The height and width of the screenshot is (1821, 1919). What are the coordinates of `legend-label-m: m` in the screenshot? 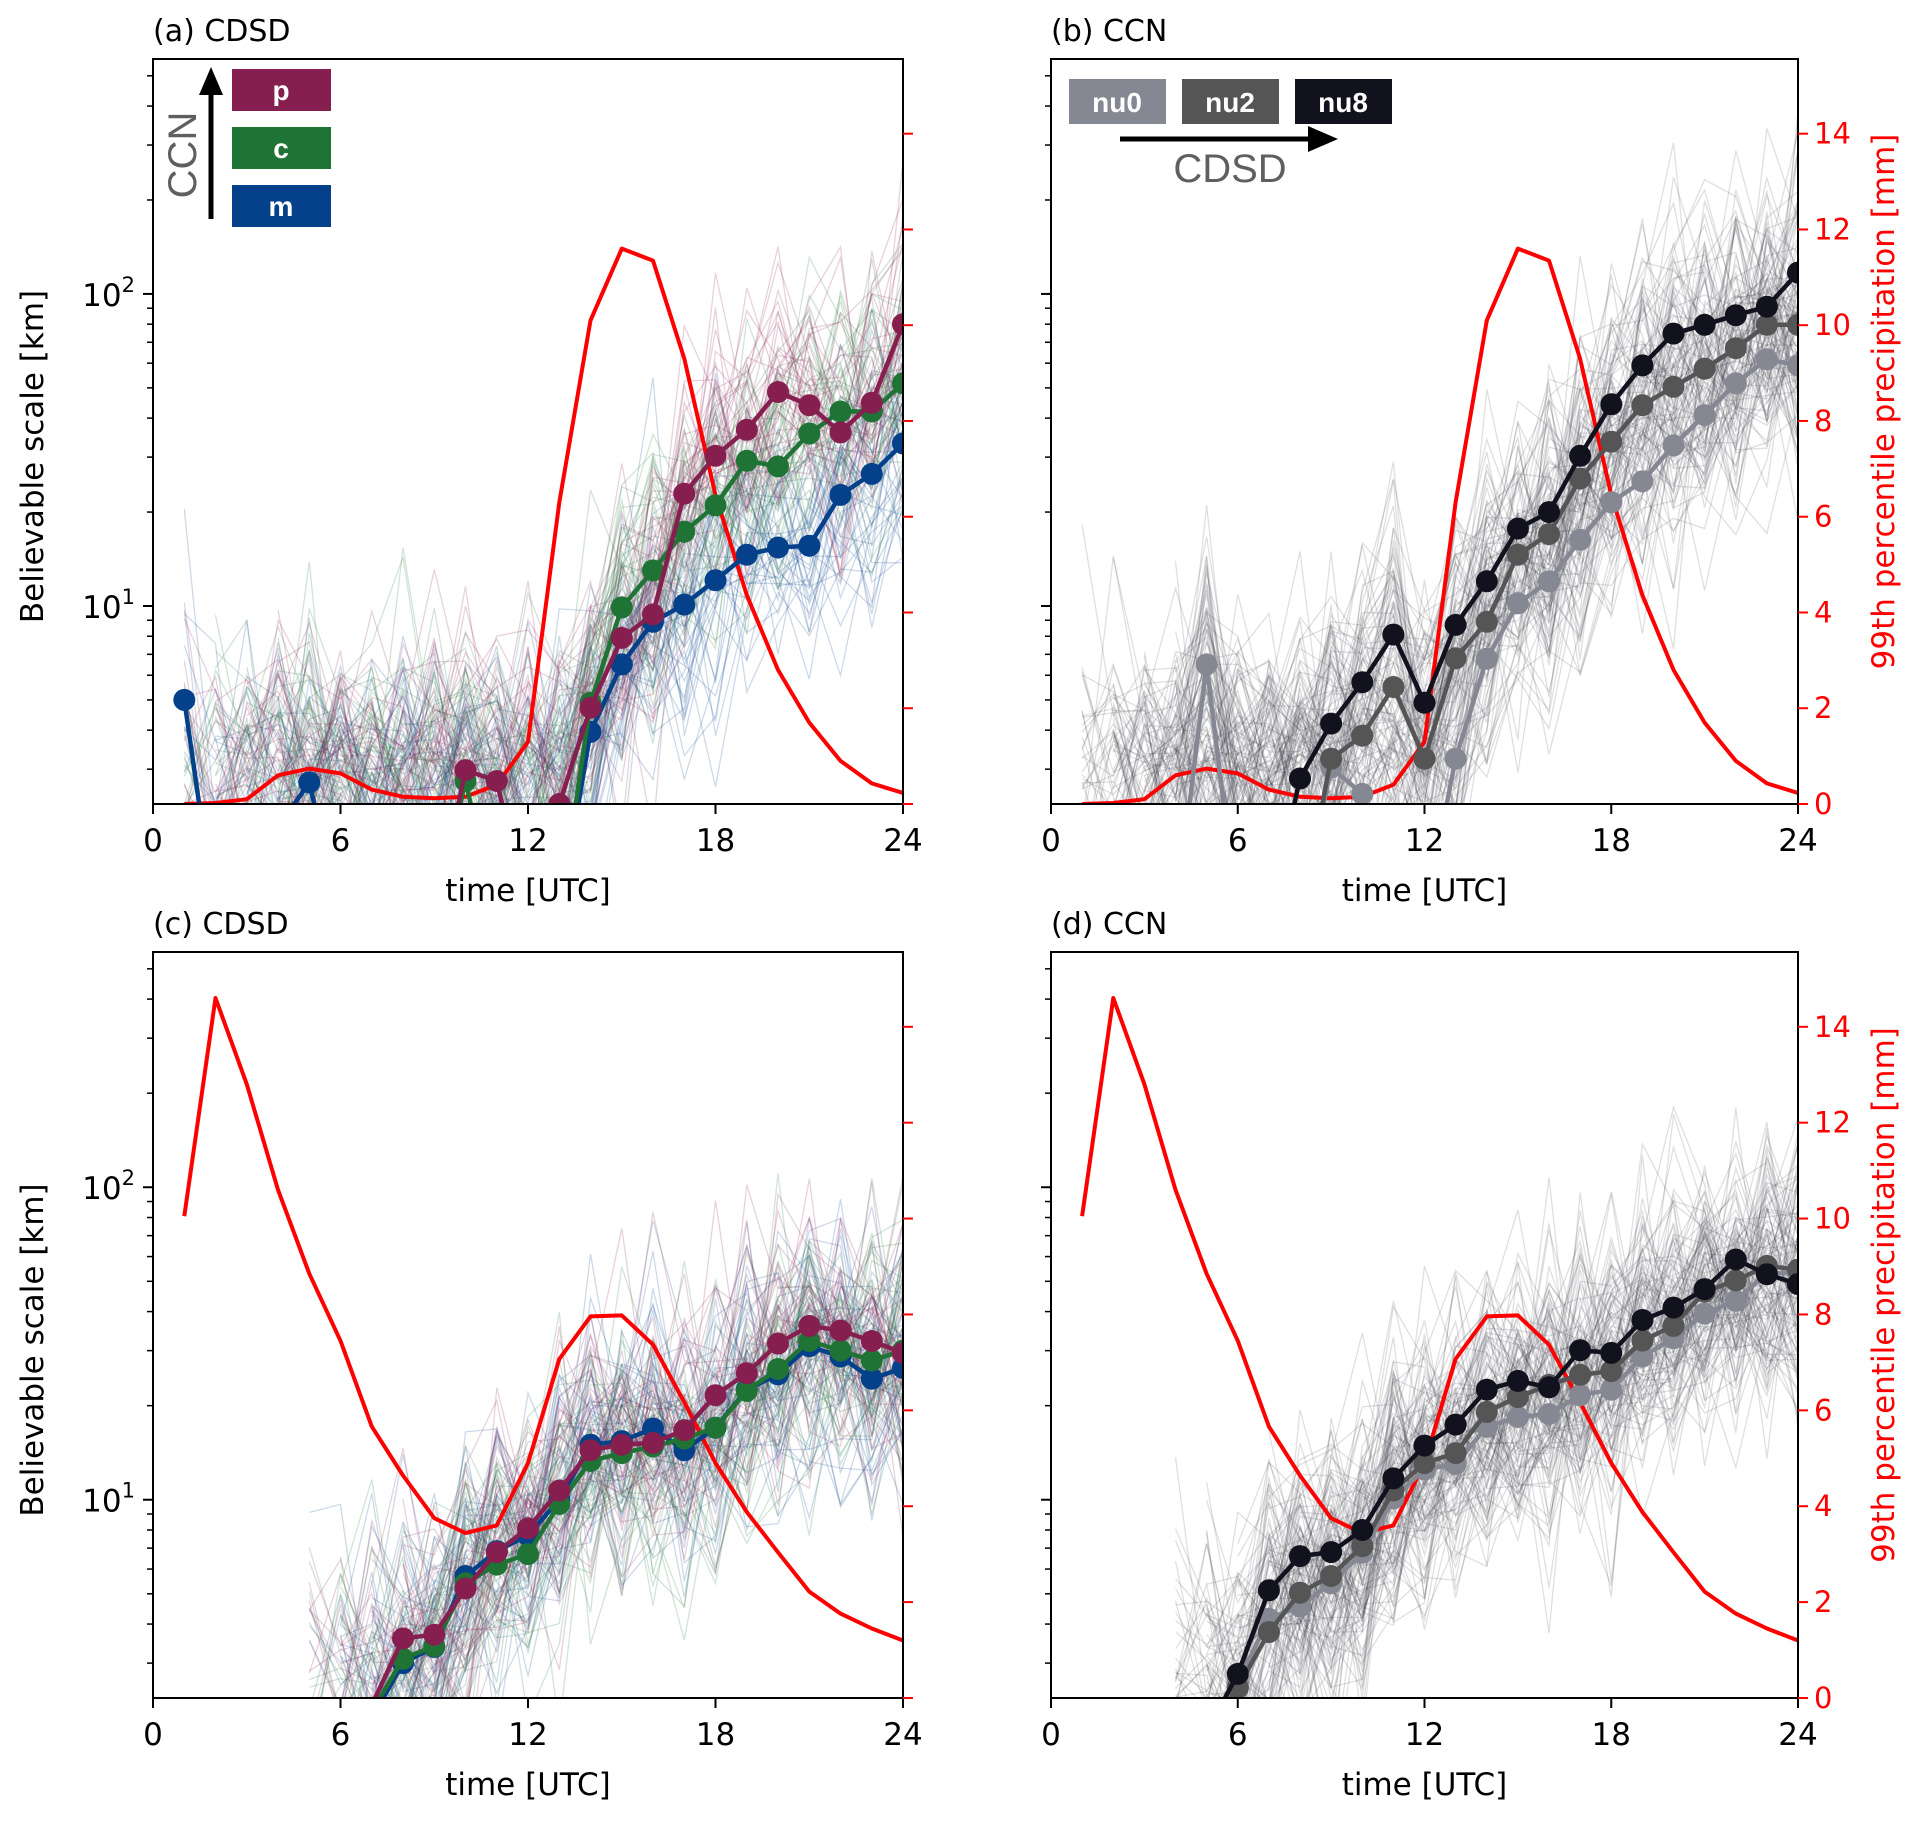 It's located at (281, 206).